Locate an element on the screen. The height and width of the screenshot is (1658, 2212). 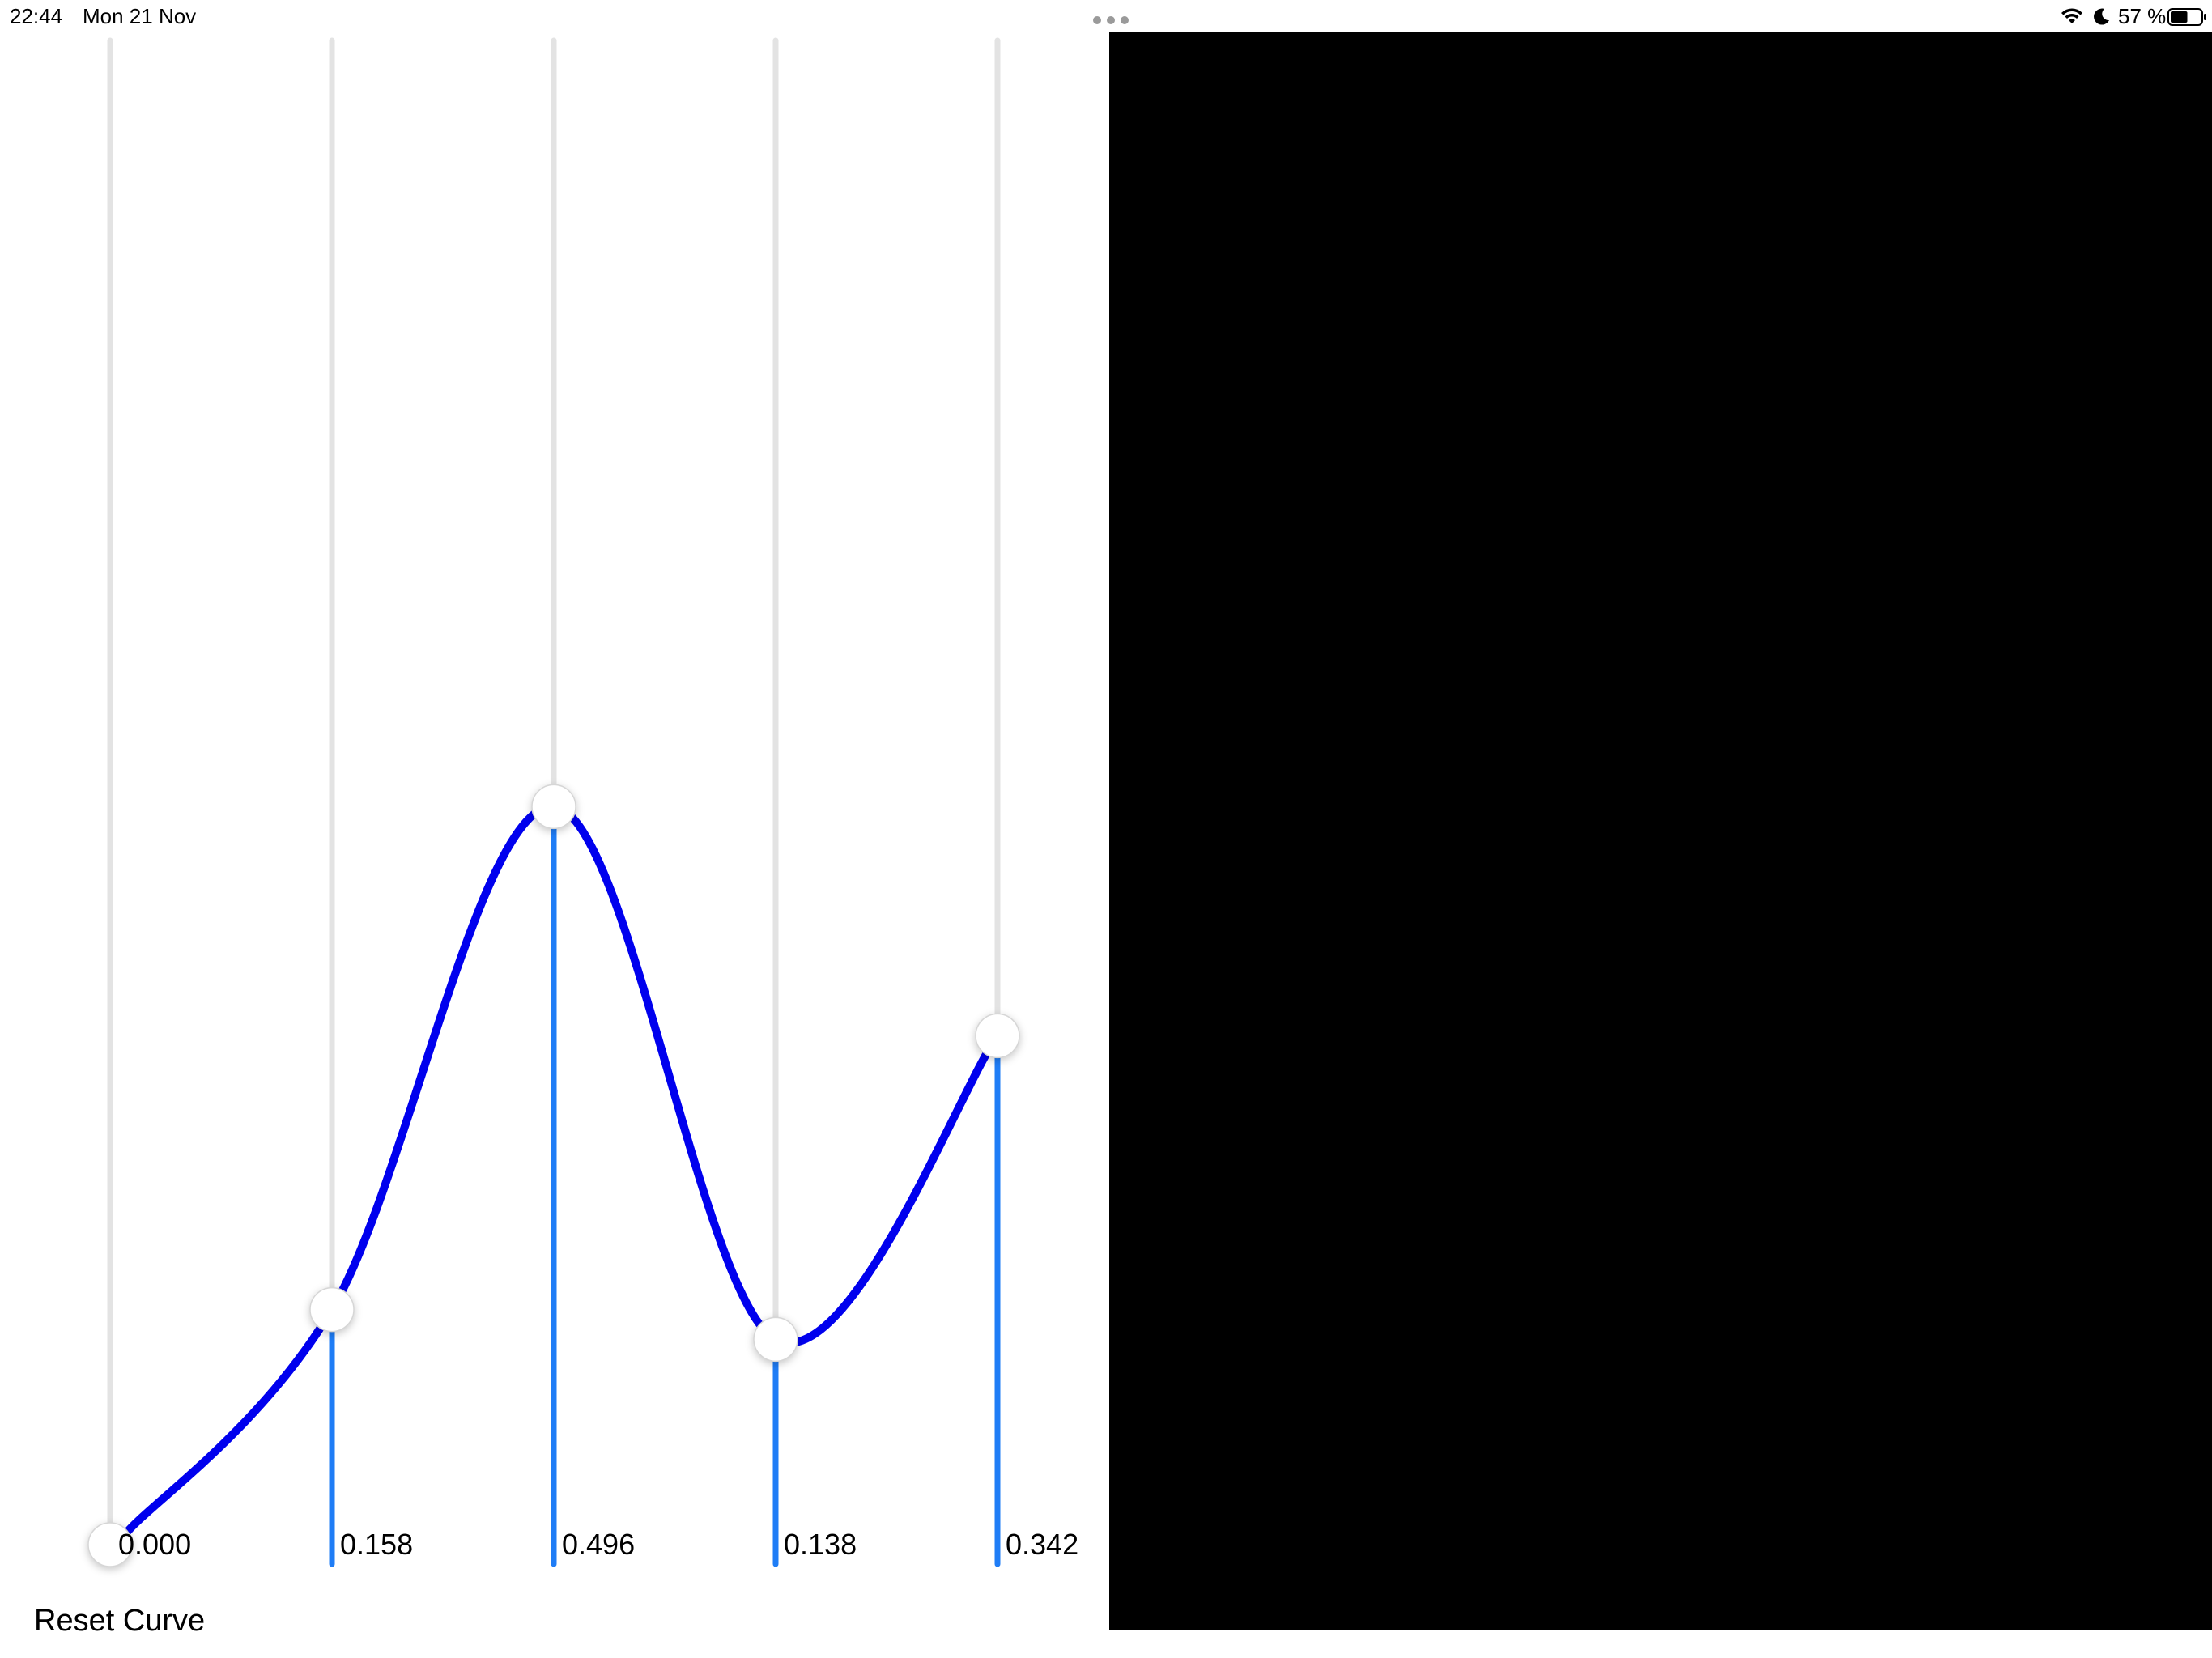
moon-icon is located at coordinates (2101, 16).